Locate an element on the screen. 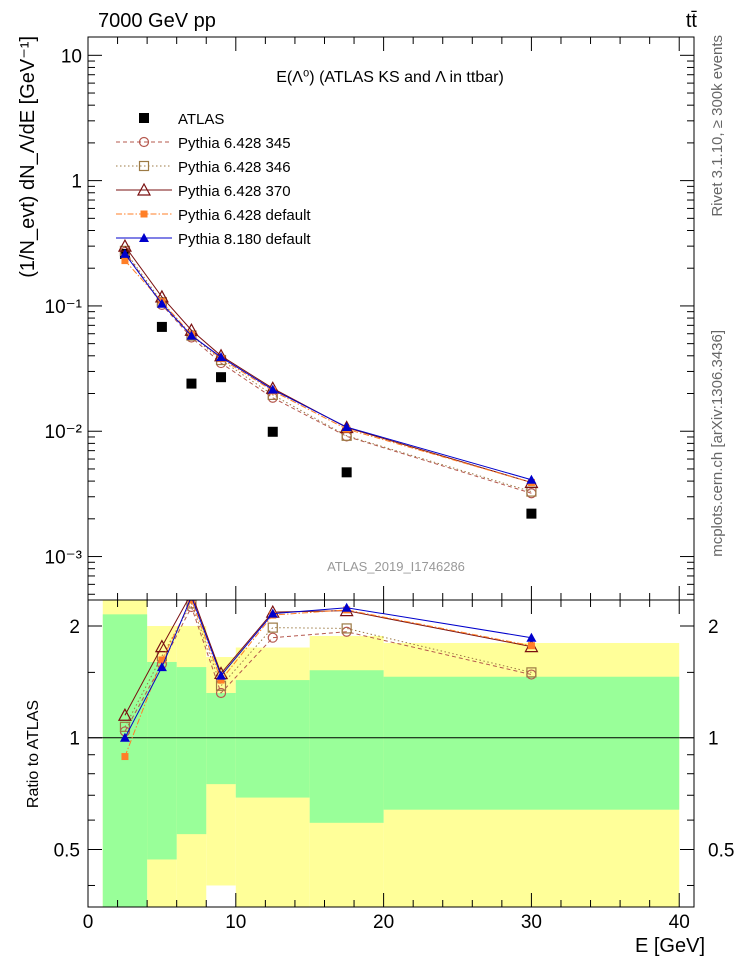 The height and width of the screenshot is (972, 746). legend-entry: Pythia 6.428 345 is located at coordinates (203, 143).